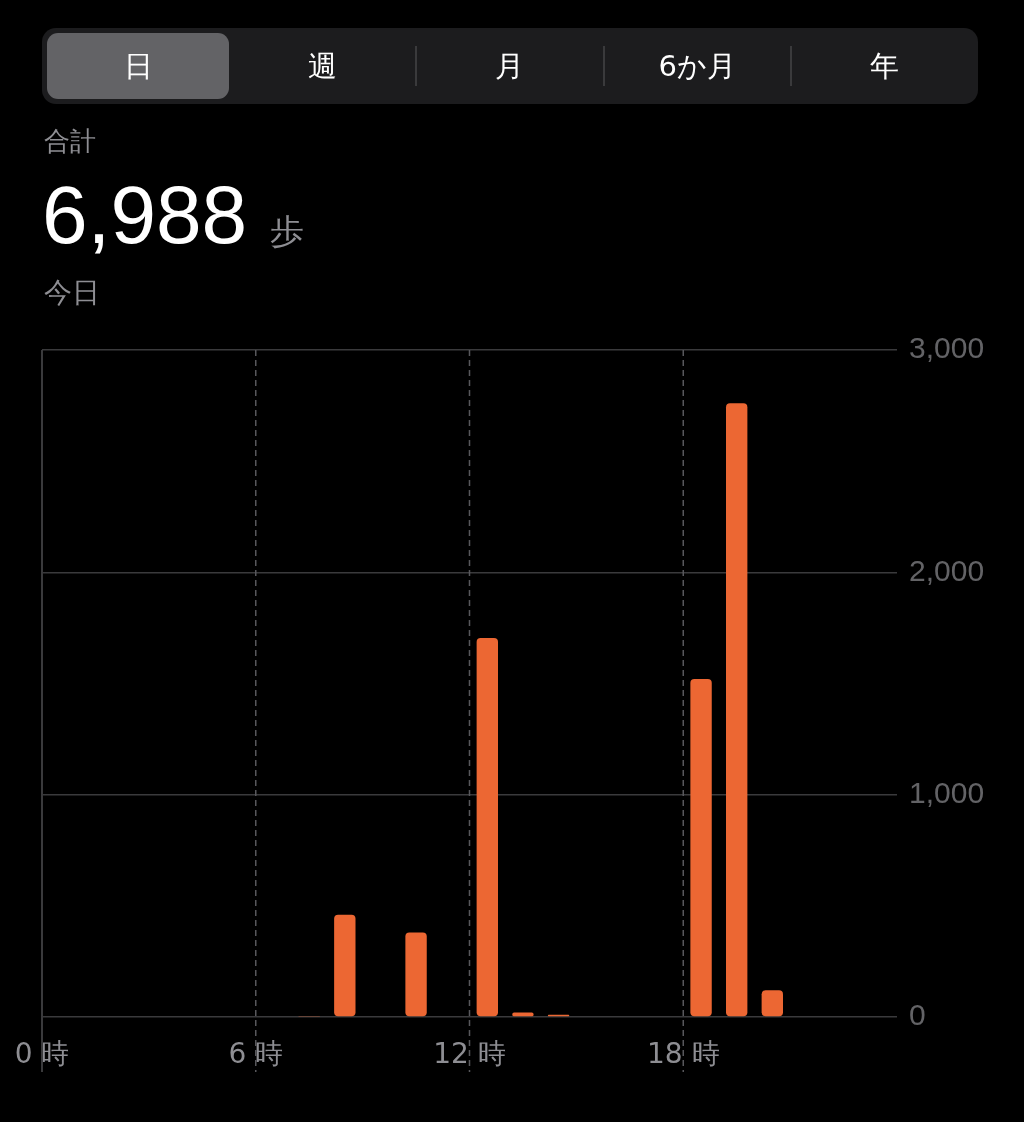 The height and width of the screenshot is (1122, 1024). What do you see at coordinates (947, 348) in the screenshot?
I see `y-tick-label: 3,000` at bounding box center [947, 348].